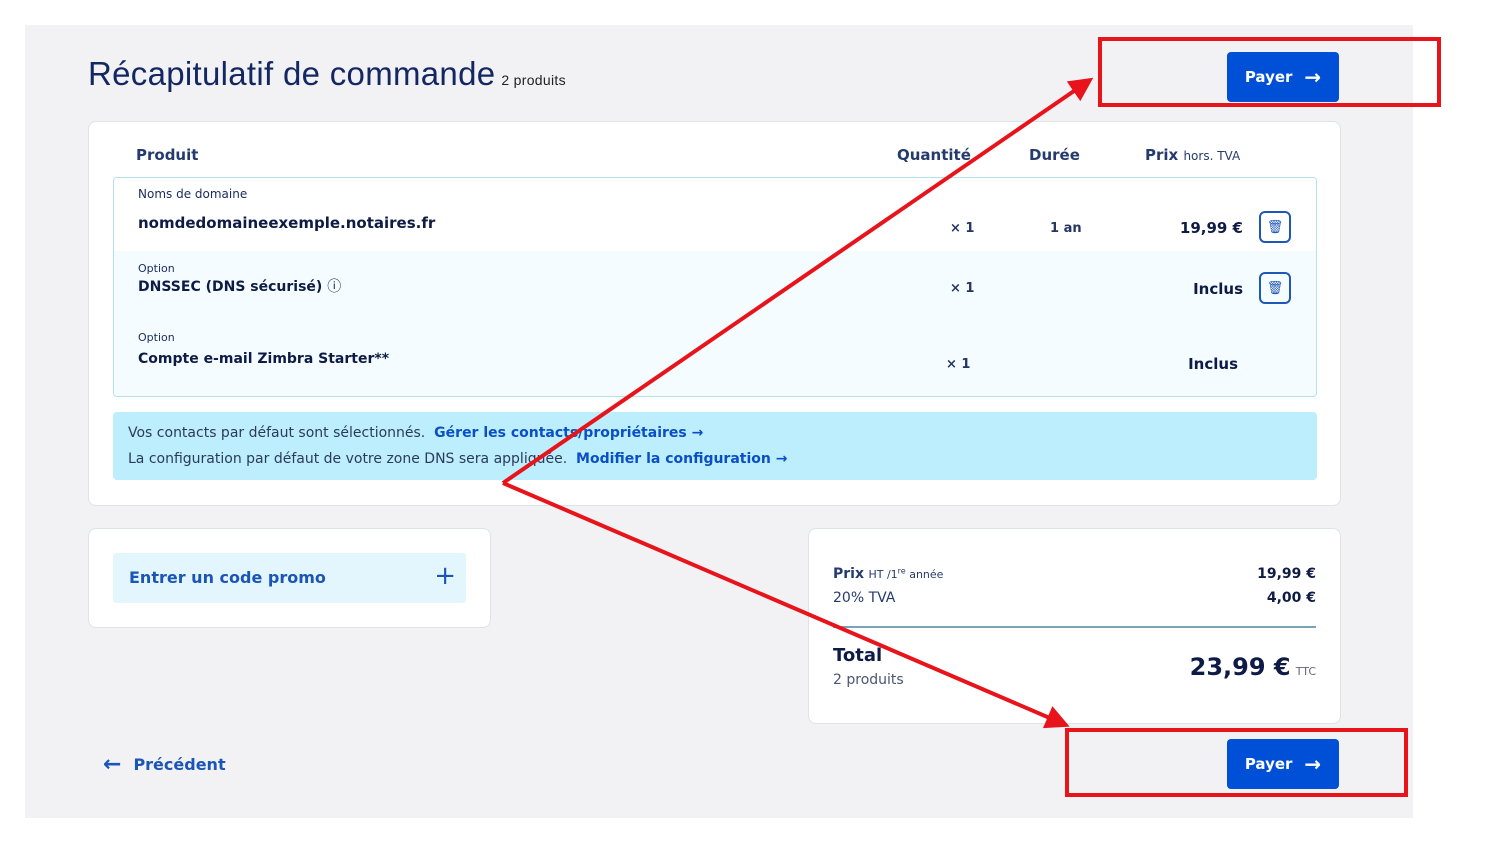 The width and height of the screenshot is (1500, 844). I want to click on price-ht-label: Prix HT /1re année, so click(888, 574).